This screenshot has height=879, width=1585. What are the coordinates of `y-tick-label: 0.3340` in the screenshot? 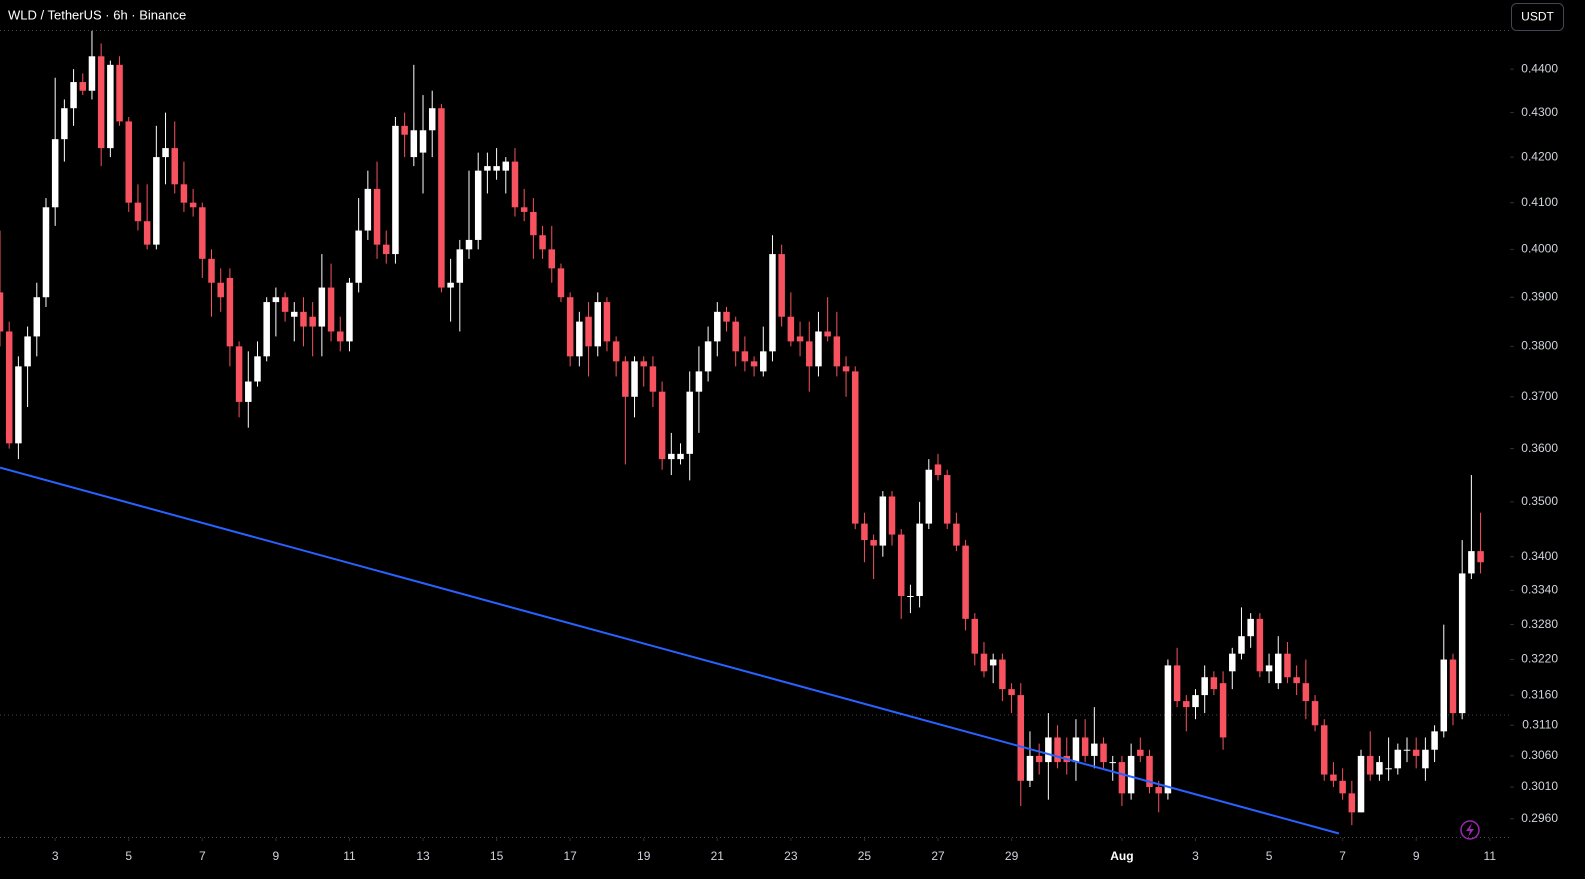 It's located at (1539, 590).